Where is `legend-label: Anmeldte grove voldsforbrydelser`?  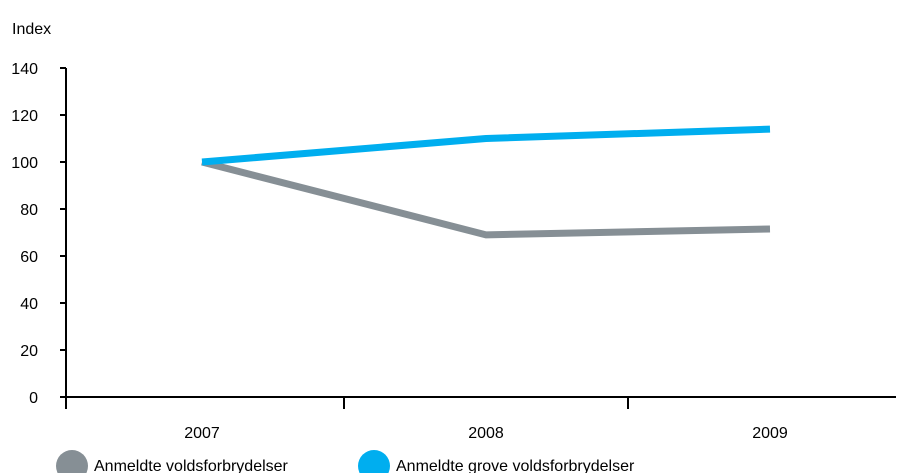 legend-label: Anmeldte grove voldsforbrydelser is located at coordinates (515, 465).